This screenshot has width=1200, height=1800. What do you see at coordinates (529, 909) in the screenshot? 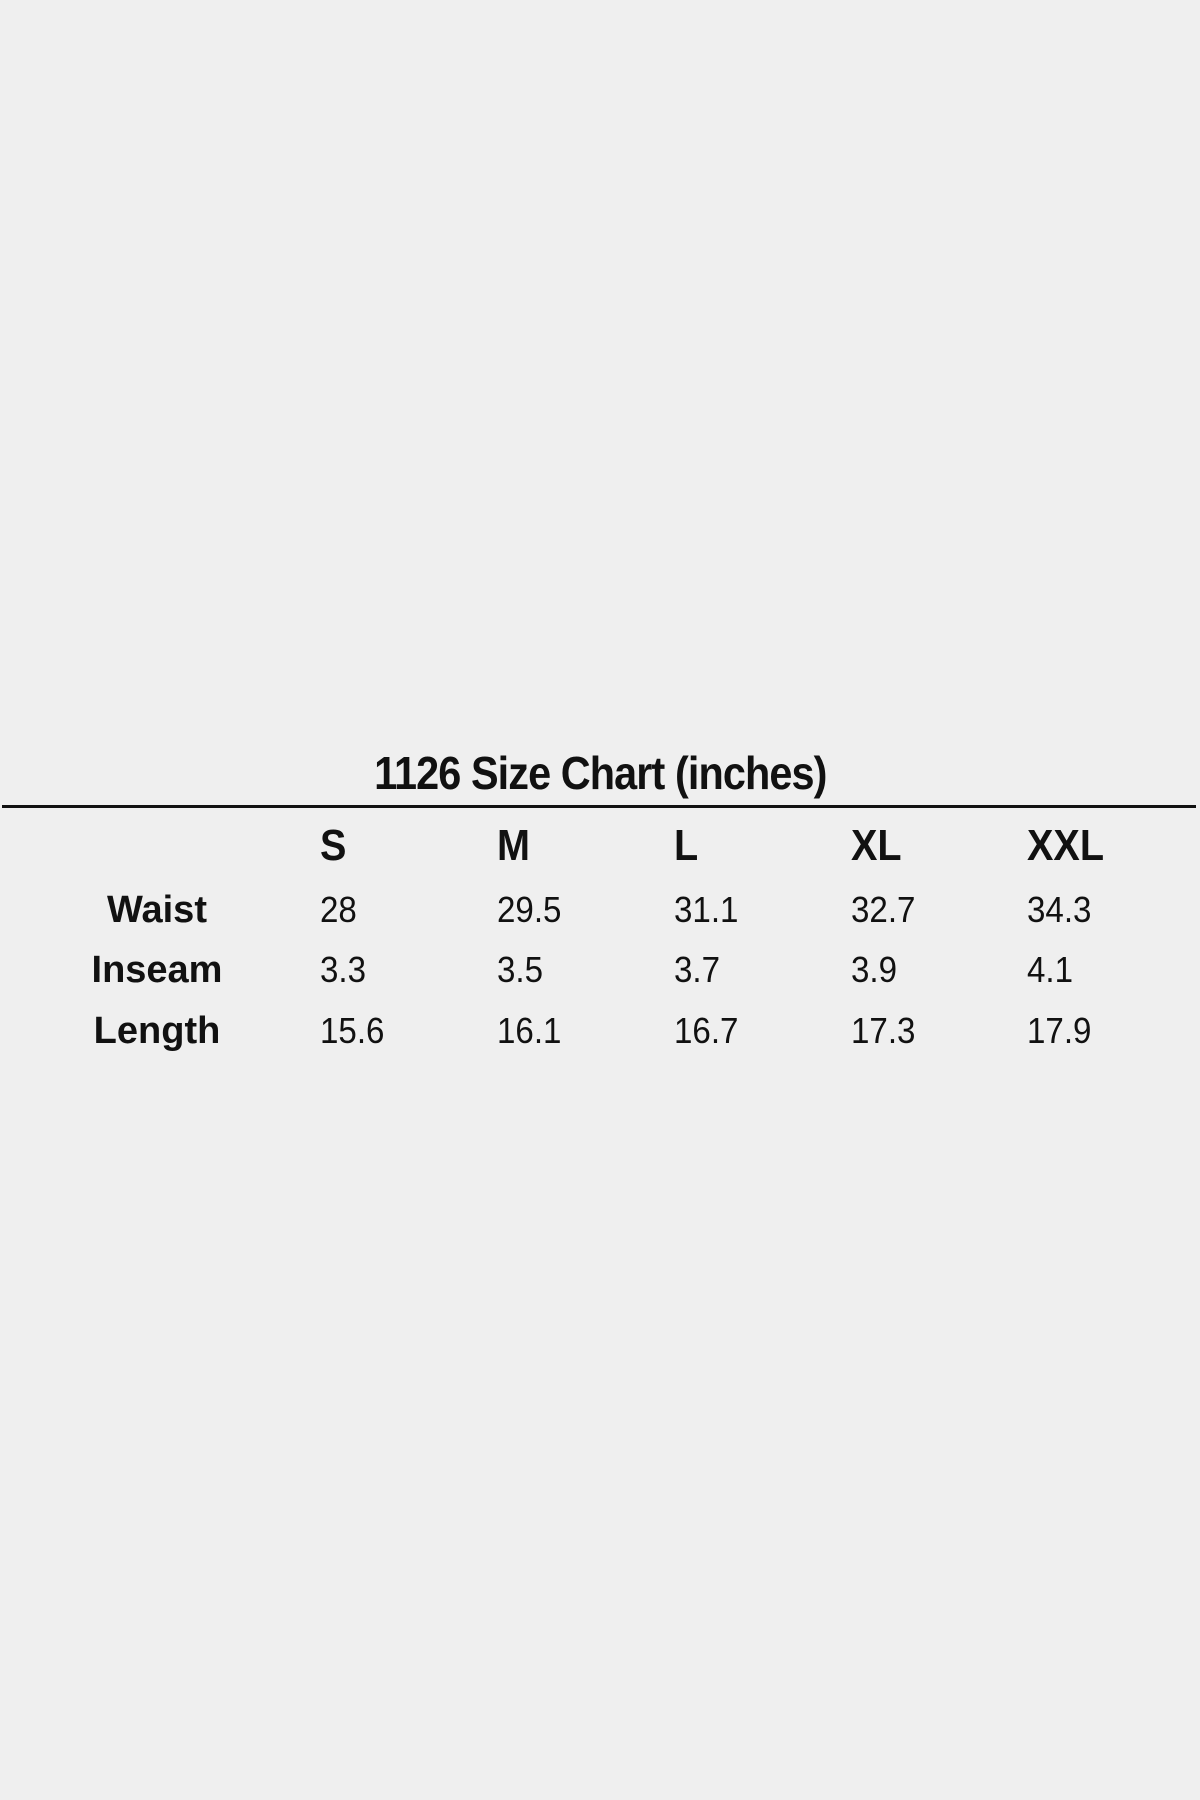
I see `table-cell: 29.5` at bounding box center [529, 909].